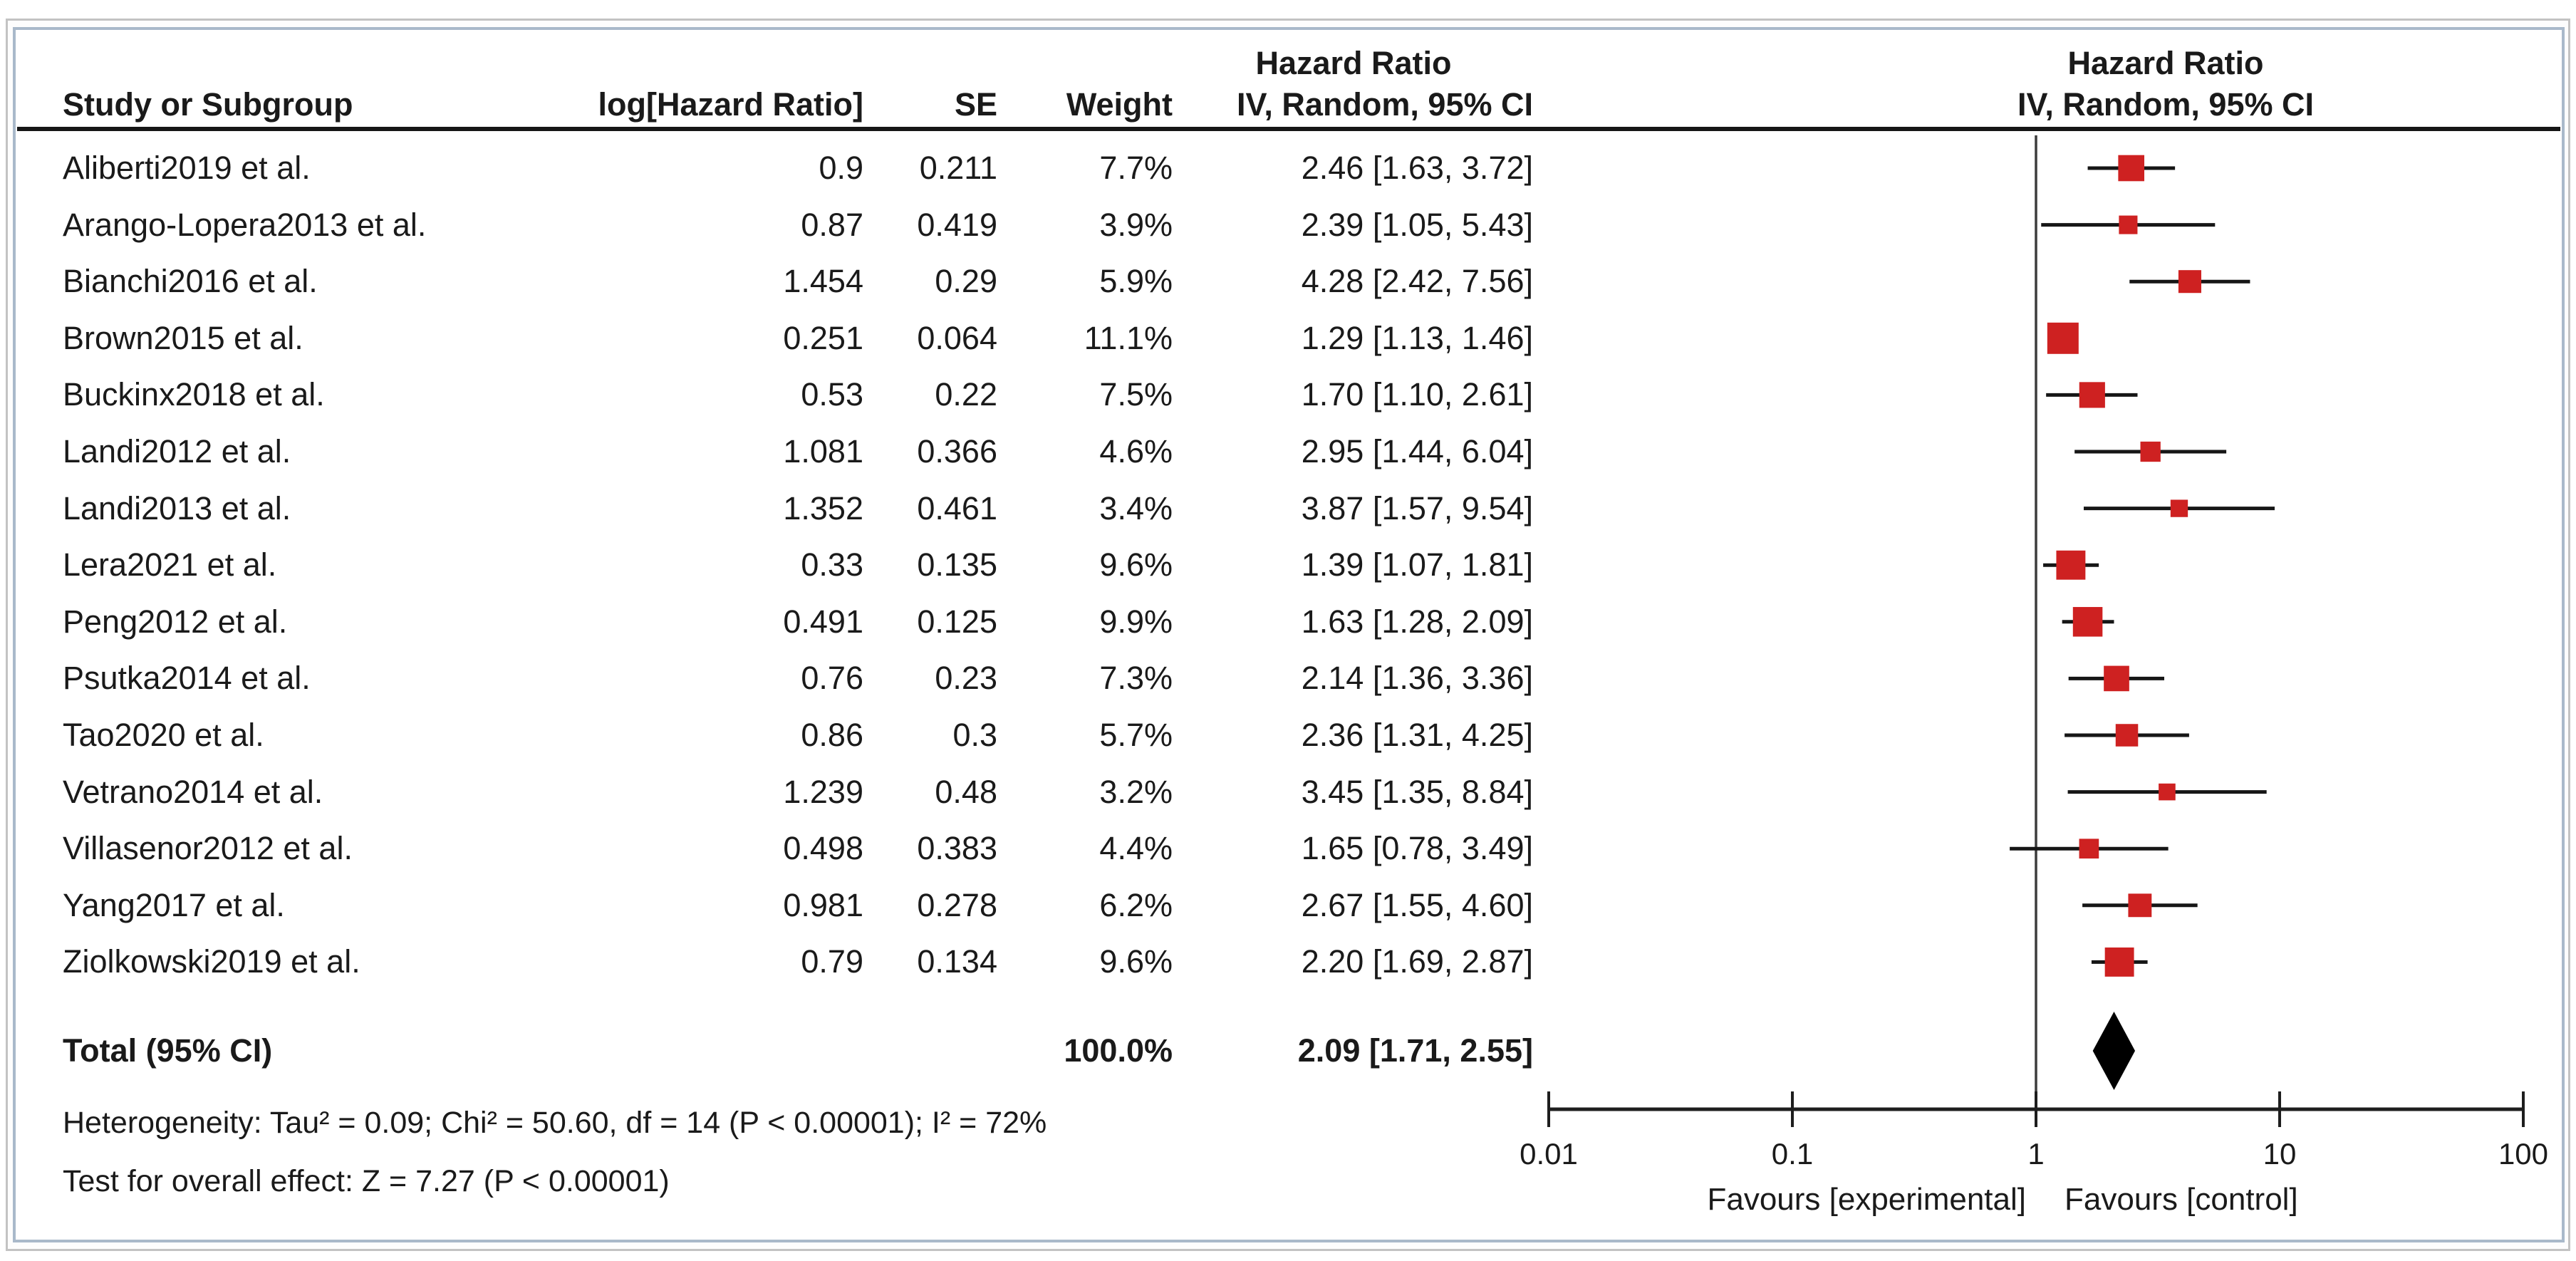 The image size is (2576, 1261). What do you see at coordinates (1136, 281) in the screenshot?
I see `weight-value: 5.9%` at bounding box center [1136, 281].